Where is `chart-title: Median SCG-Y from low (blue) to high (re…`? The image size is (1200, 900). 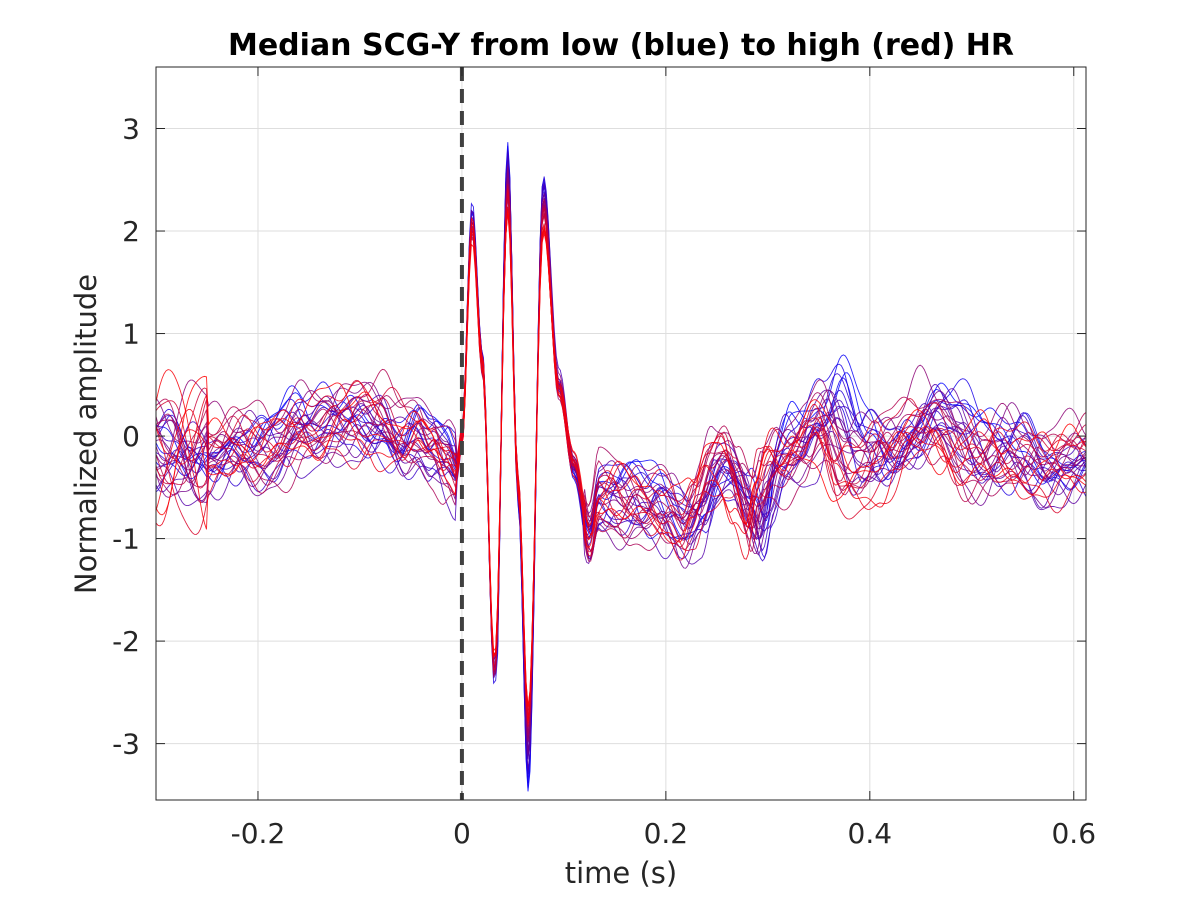 chart-title: Median SCG-Y from low (blue) to high (re… is located at coordinates (621, 45).